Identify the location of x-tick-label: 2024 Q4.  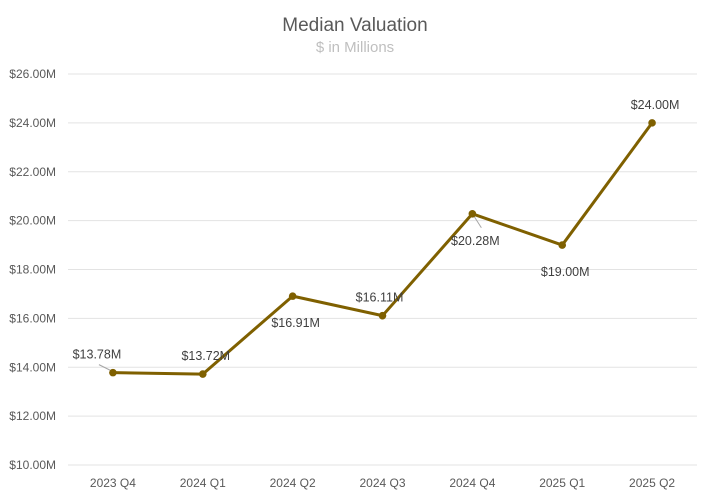
(472, 483).